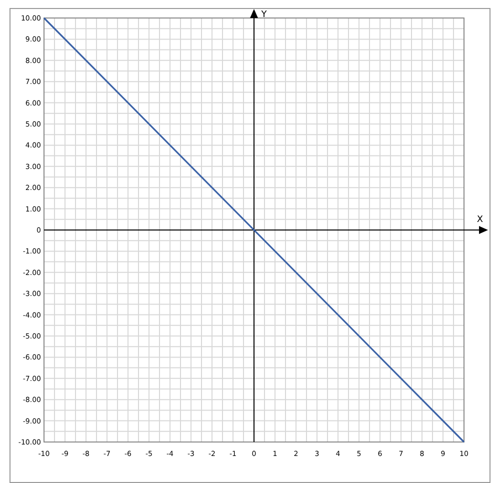 Image resolution: width=500 pixels, height=483 pixels. Describe the element at coordinates (264, 15) in the screenshot. I see `y-axis-title: Y` at that location.